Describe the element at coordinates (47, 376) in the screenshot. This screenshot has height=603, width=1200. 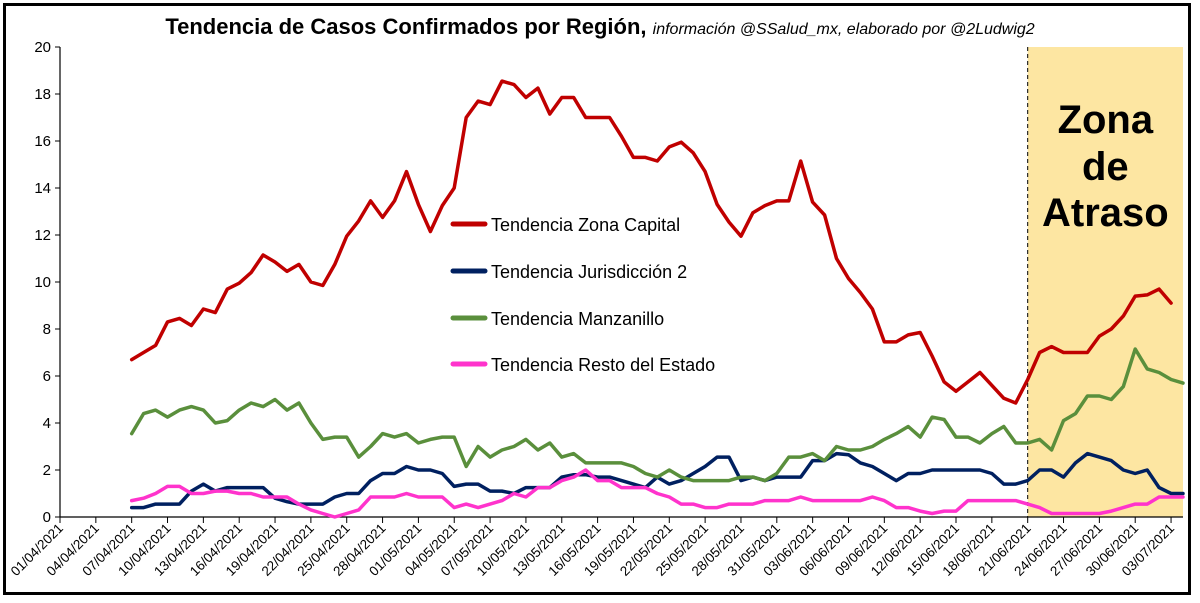
I see `y-tick-label: 6` at that location.